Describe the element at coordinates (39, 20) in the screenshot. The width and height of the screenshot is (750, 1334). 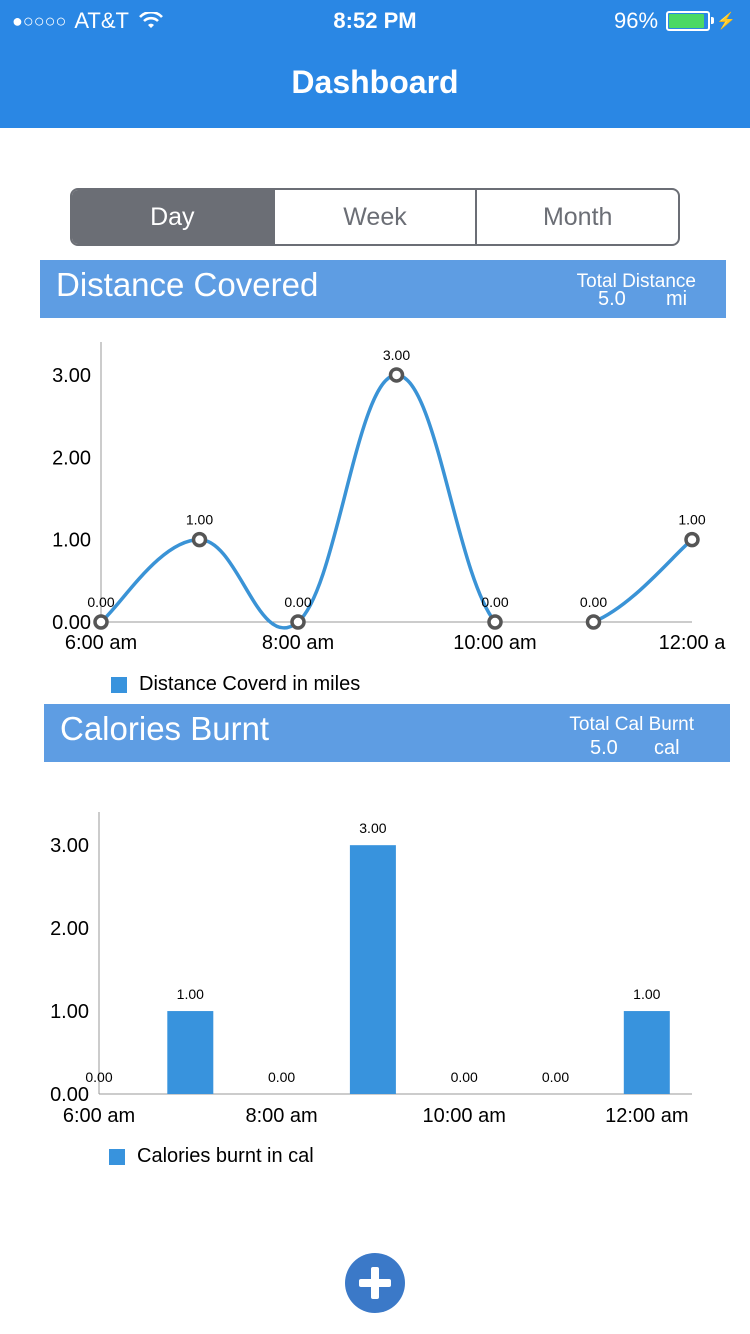
I see `signal-strength: ●○○○○` at that location.